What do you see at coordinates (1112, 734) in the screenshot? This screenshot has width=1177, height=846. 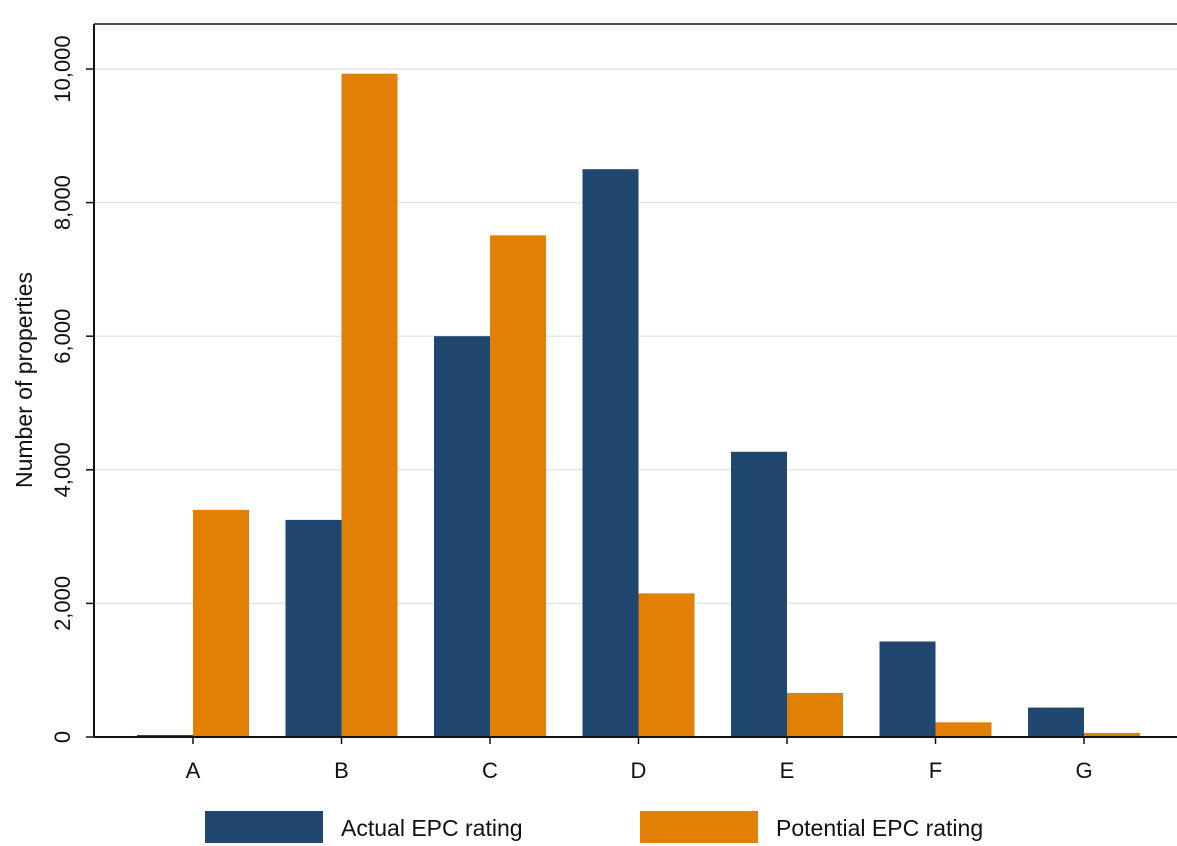 I see `bar-potential-G` at bounding box center [1112, 734].